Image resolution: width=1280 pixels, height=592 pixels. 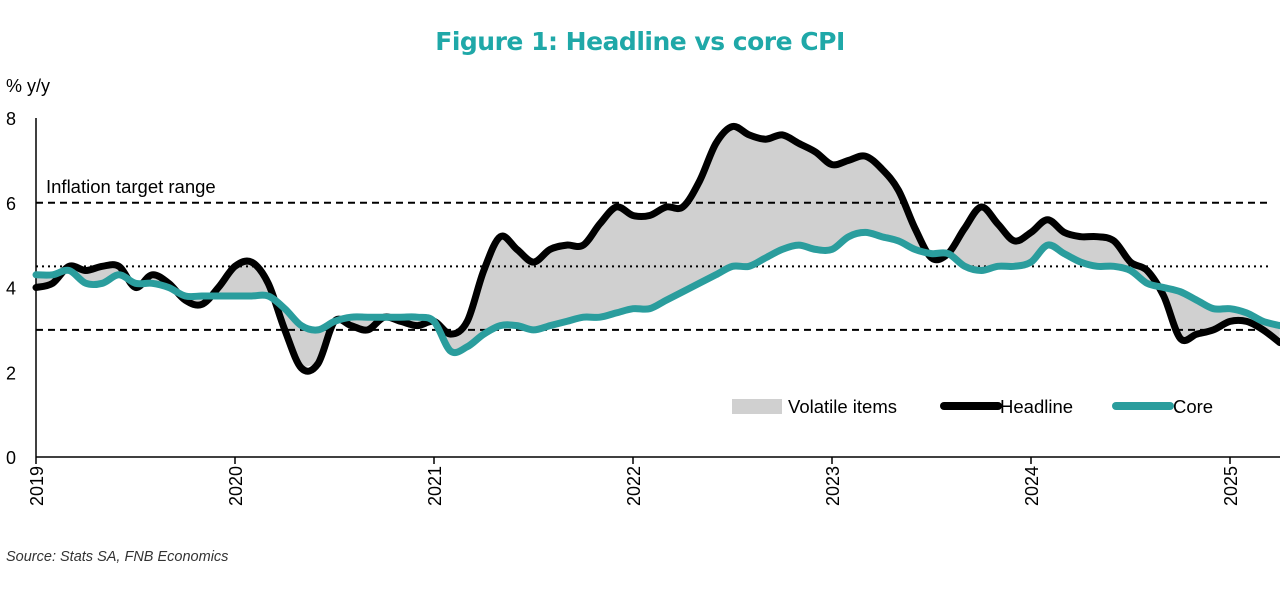 I want to click on x-tick-label: 2020, so click(x=236, y=486).